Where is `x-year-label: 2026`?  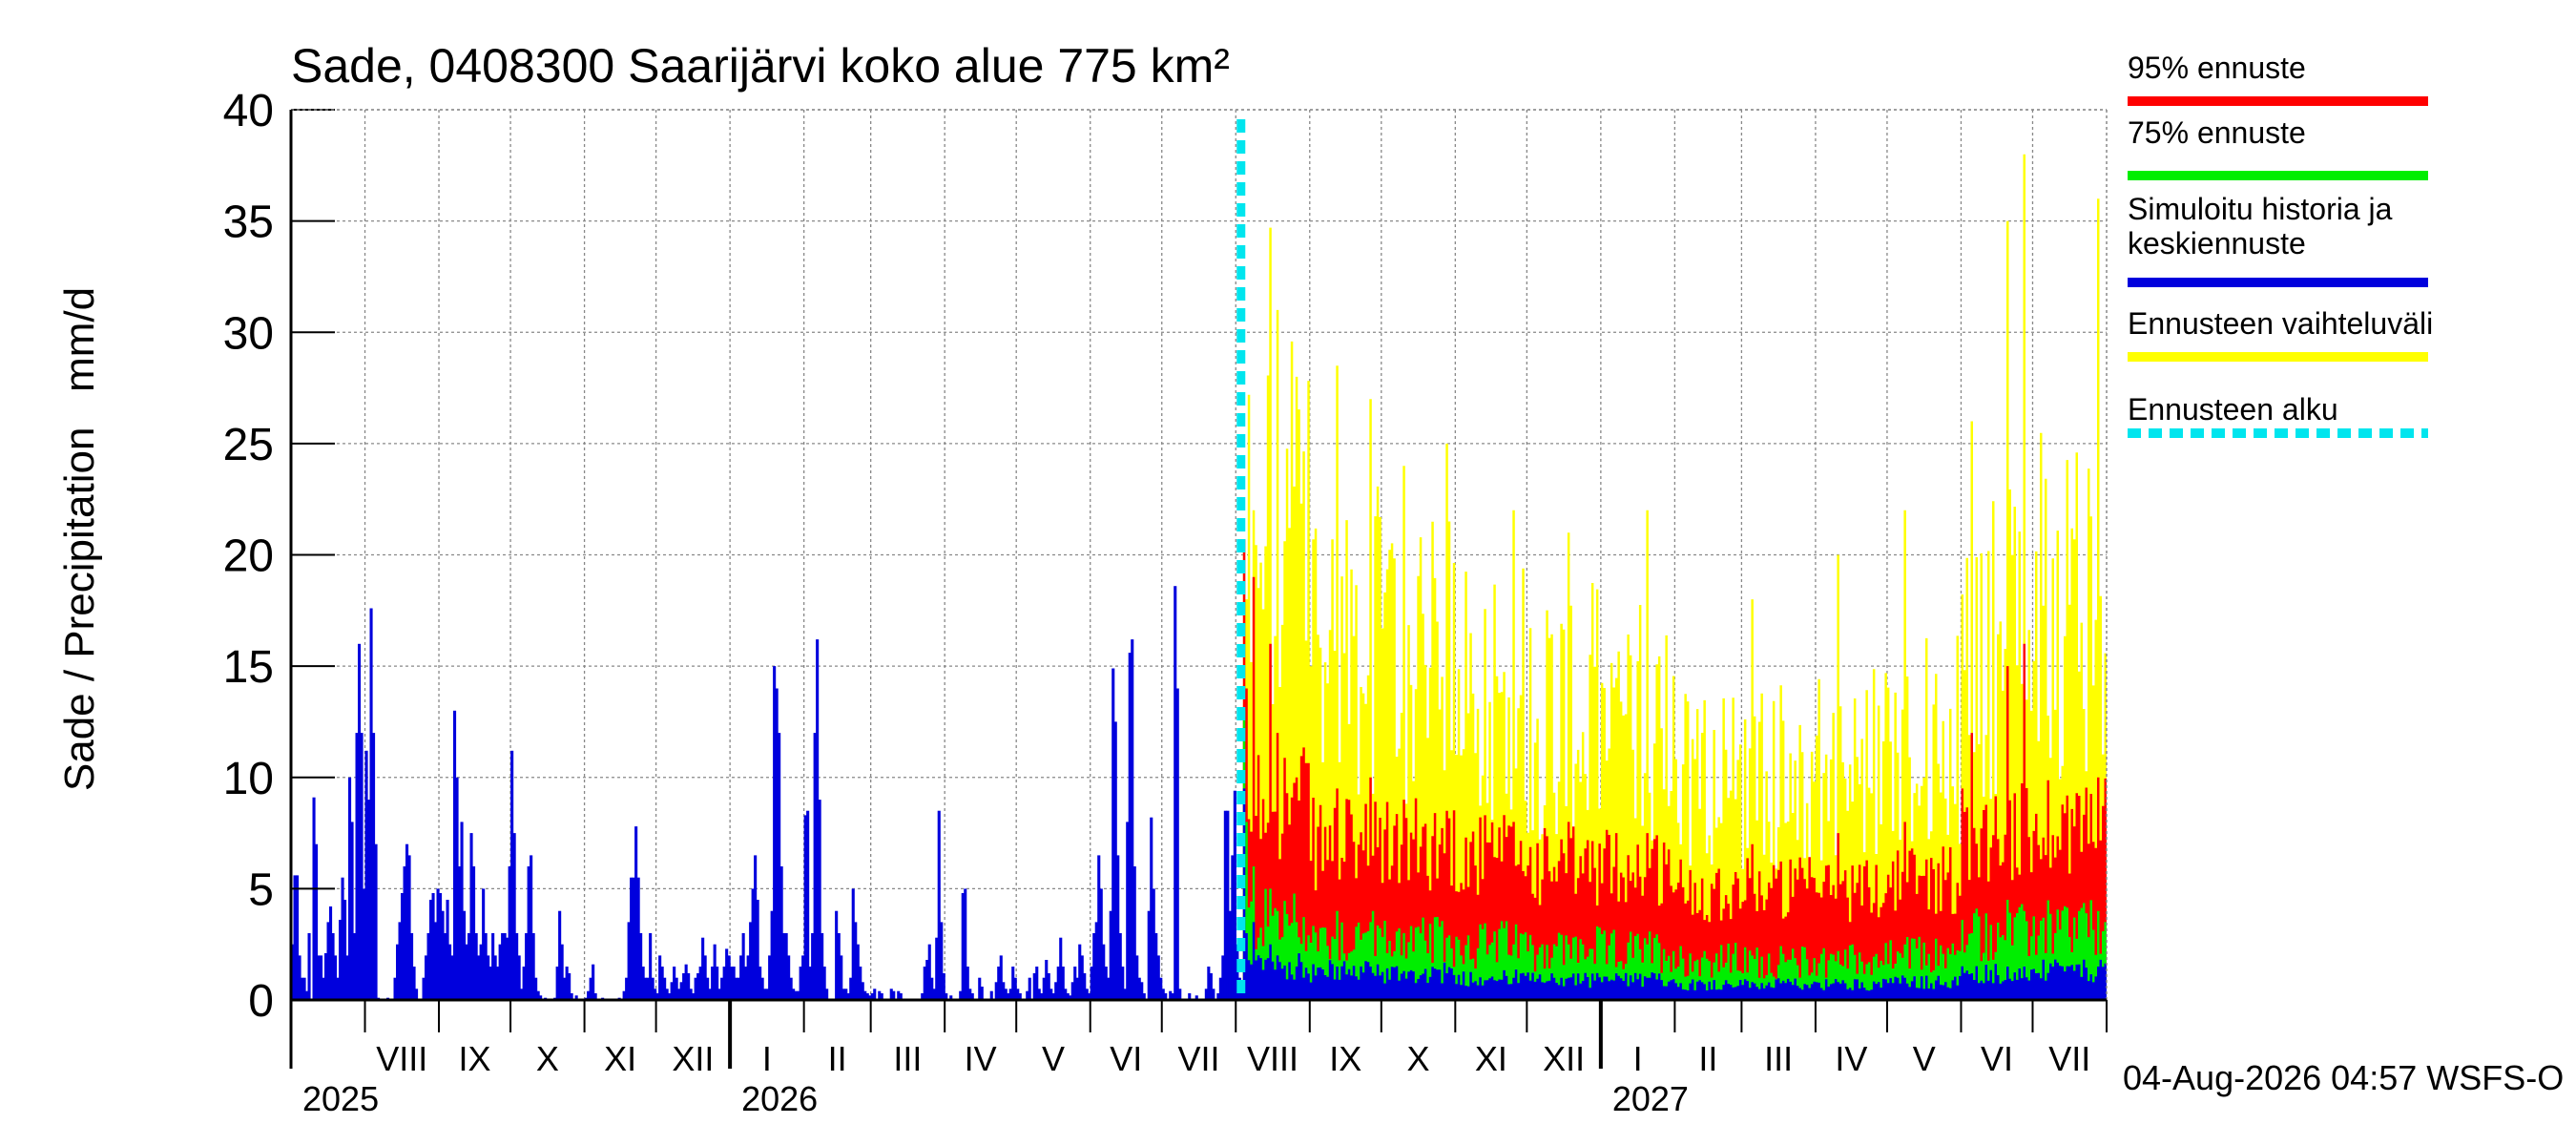 x-year-label: 2026 is located at coordinates (779, 1099).